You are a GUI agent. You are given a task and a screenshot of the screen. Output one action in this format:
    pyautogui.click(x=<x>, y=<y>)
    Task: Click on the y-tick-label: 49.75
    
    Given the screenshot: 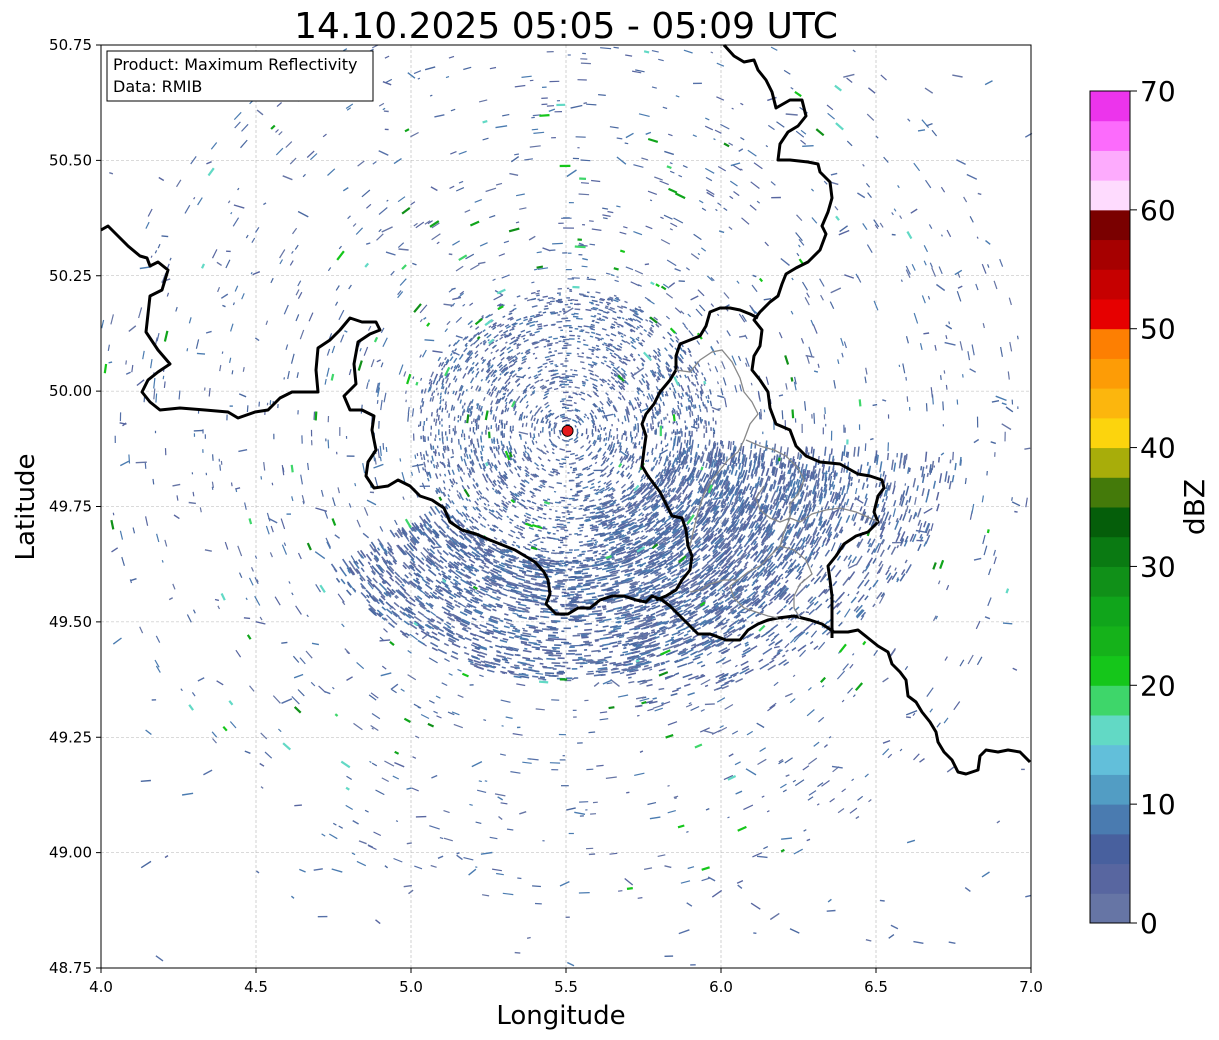 What is the action you would take?
    pyautogui.click(x=70, y=507)
    